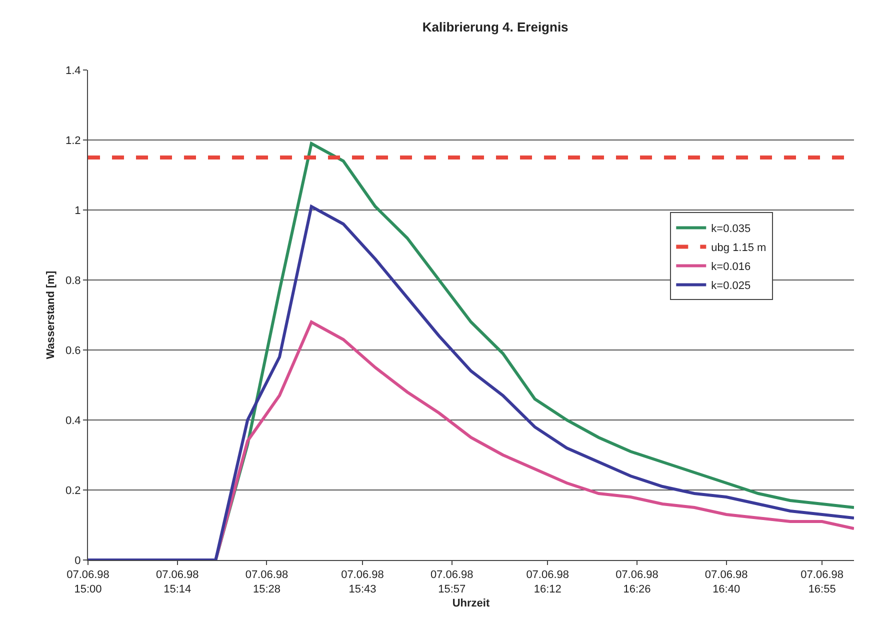  What do you see at coordinates (726, 582) in the screenshot?
I see `x-tick-label: 07.06.98 16:40` at bounding box center [726, 582].